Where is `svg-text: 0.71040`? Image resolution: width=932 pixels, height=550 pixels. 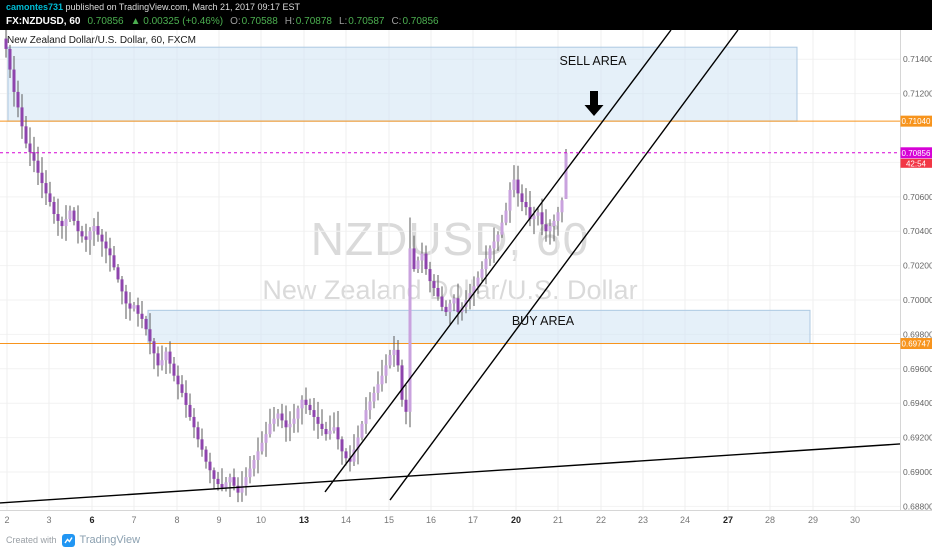 svg-text: 0.71040 is located at coordinates (916, 121).